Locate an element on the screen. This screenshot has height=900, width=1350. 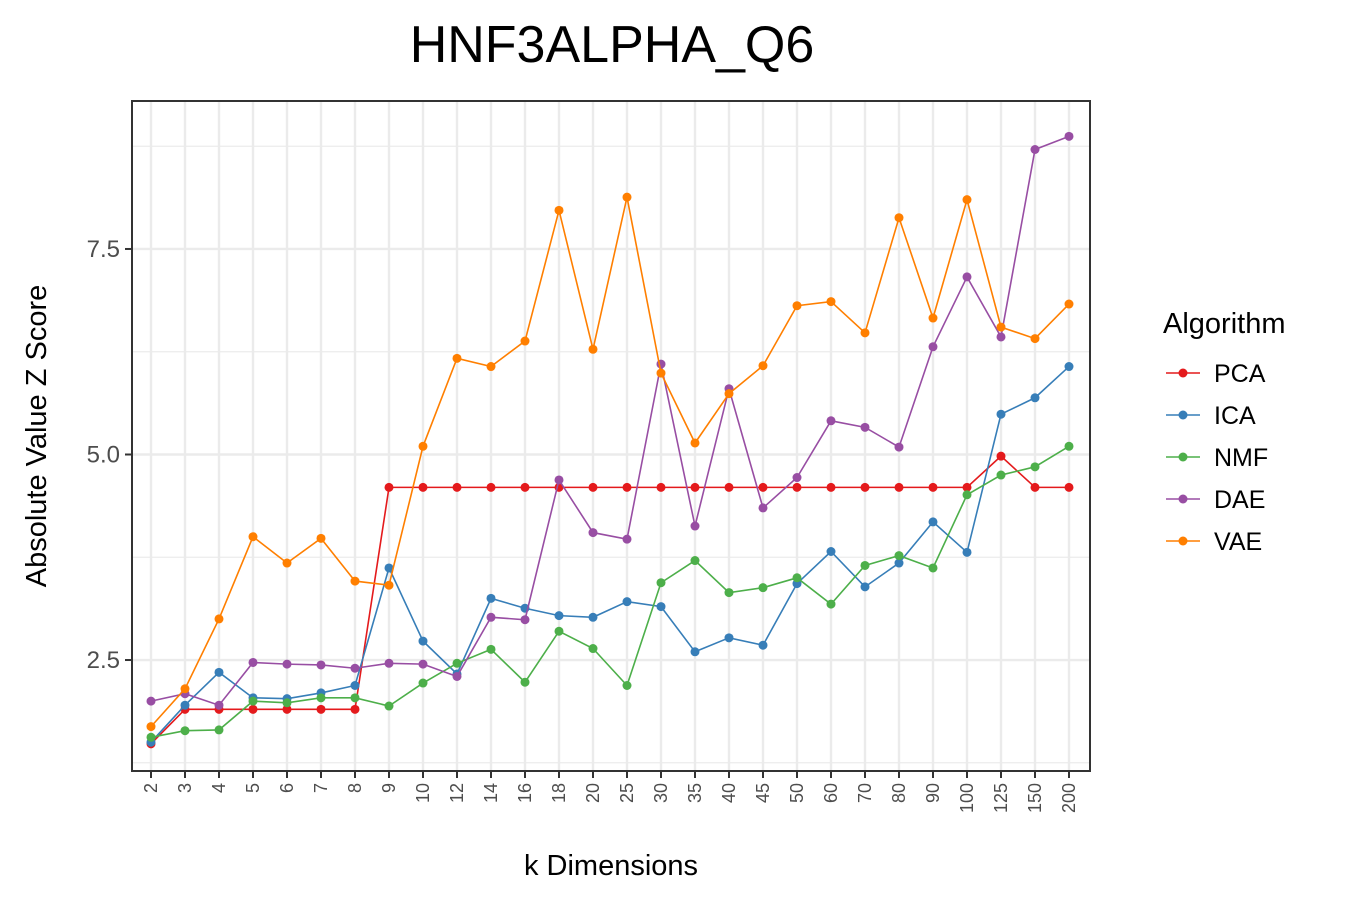
x-tick-label: 14 is located at coordinates (491, 793).